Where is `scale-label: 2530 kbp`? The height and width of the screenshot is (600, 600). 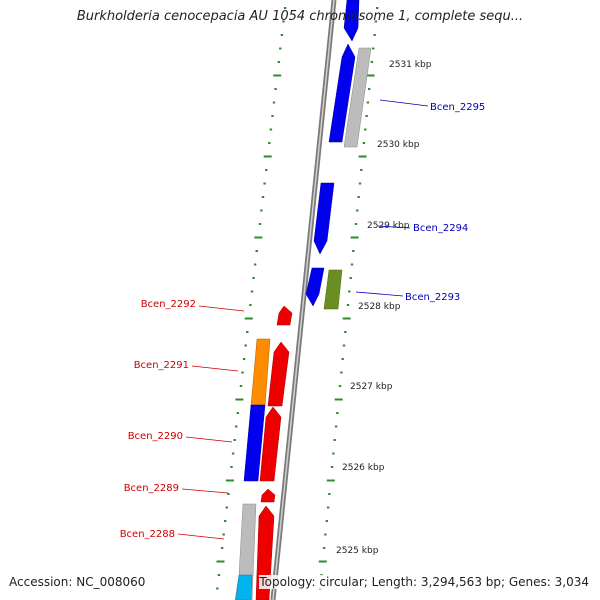 scale-label: 2530 kbp is located at coordinates (398, 145).